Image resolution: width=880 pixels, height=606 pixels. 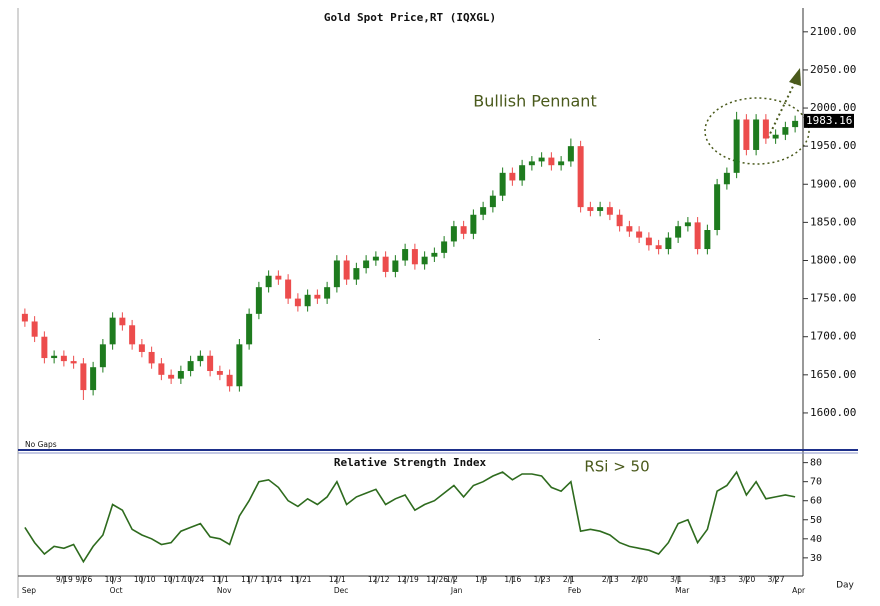 I want to click on annotation: RSi > 50, so click(x=616, y=467).